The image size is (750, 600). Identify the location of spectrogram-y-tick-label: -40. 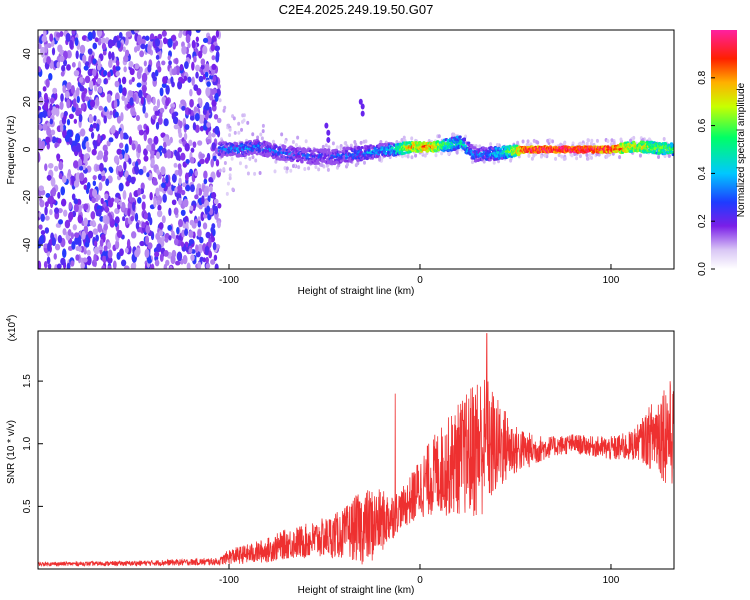
(27, 244).